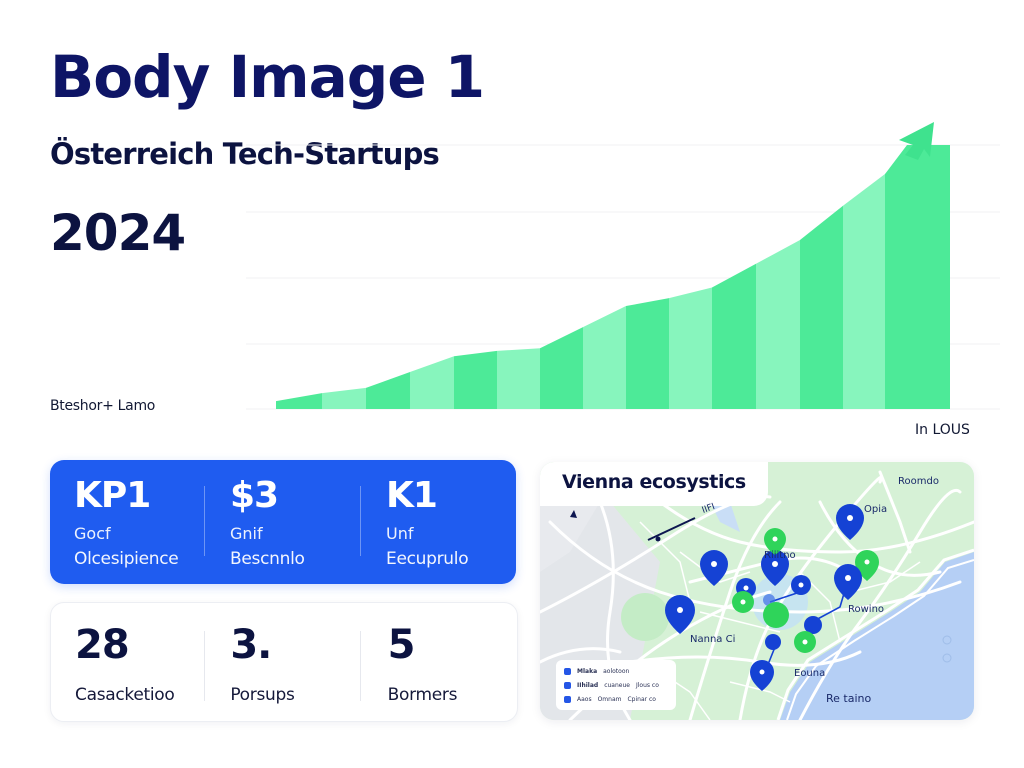  I want to click on kpi-value: KP1, so click(112, 495).